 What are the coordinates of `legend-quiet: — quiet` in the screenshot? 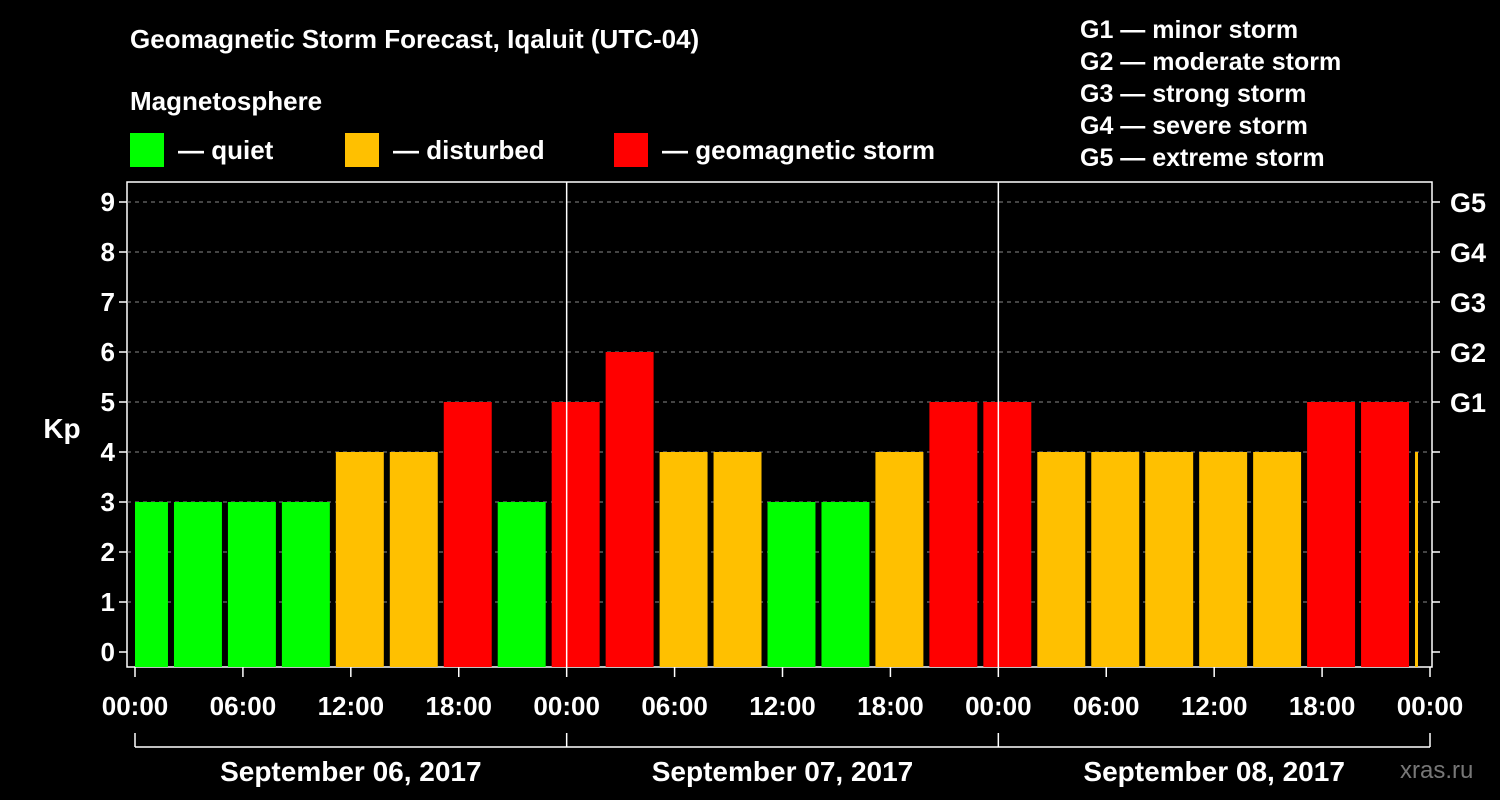 It's located at (201, 150).